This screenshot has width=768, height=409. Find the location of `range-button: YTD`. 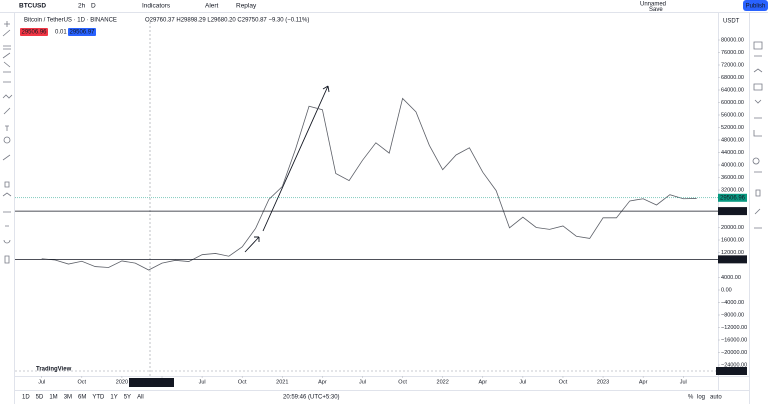

range-button: YTD is located at coordinates (98, 398).